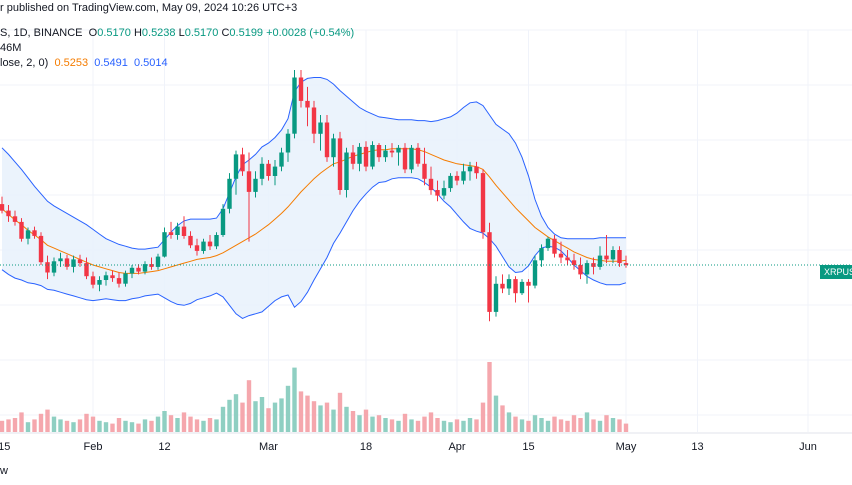 The image size is (852, 485). Describe the element at coordinates (836, 272) in the screenshot. I see `last-price-tag: XRPUSDT` at that location.